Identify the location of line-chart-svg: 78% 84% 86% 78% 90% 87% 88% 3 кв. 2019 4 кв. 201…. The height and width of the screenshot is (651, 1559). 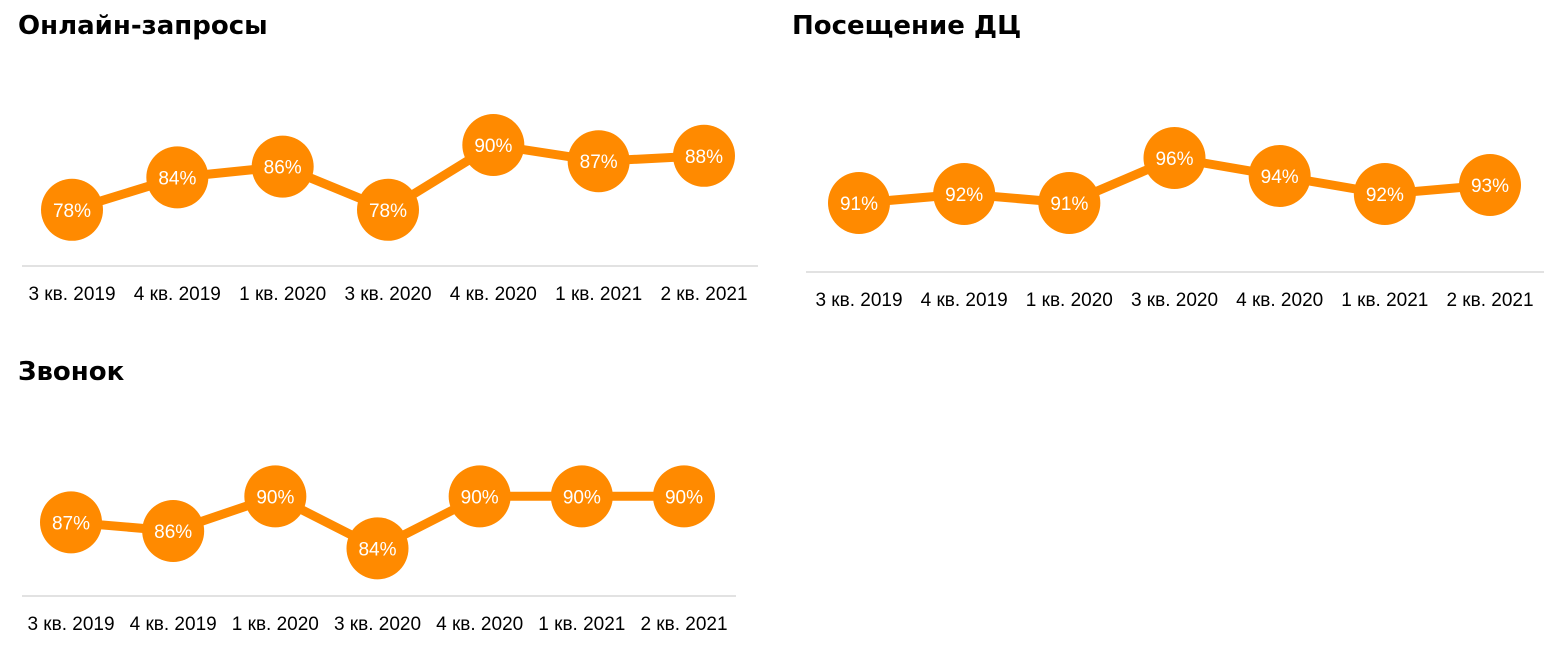
(390, 209).